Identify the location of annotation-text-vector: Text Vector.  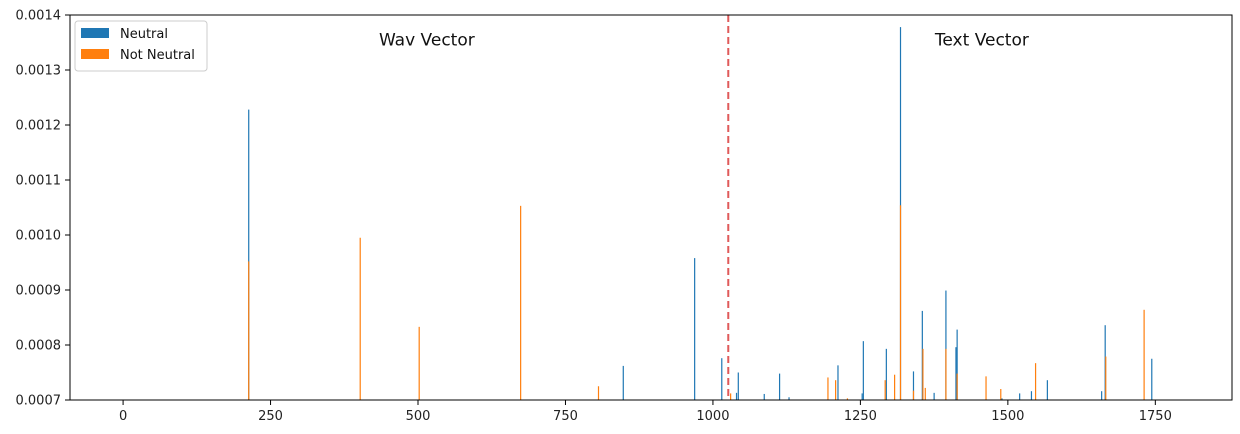
(981, 40).